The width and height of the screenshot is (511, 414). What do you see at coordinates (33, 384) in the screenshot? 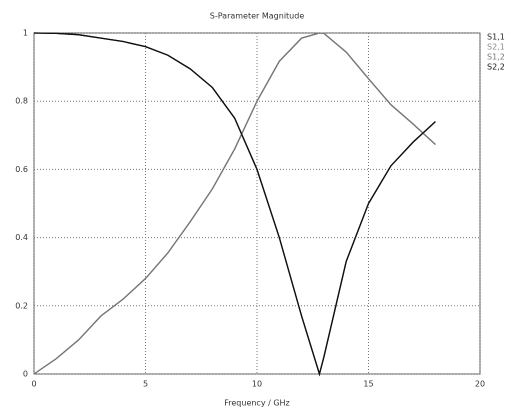
I see `x-tick-label: 0` at bounding box center [33, 384].